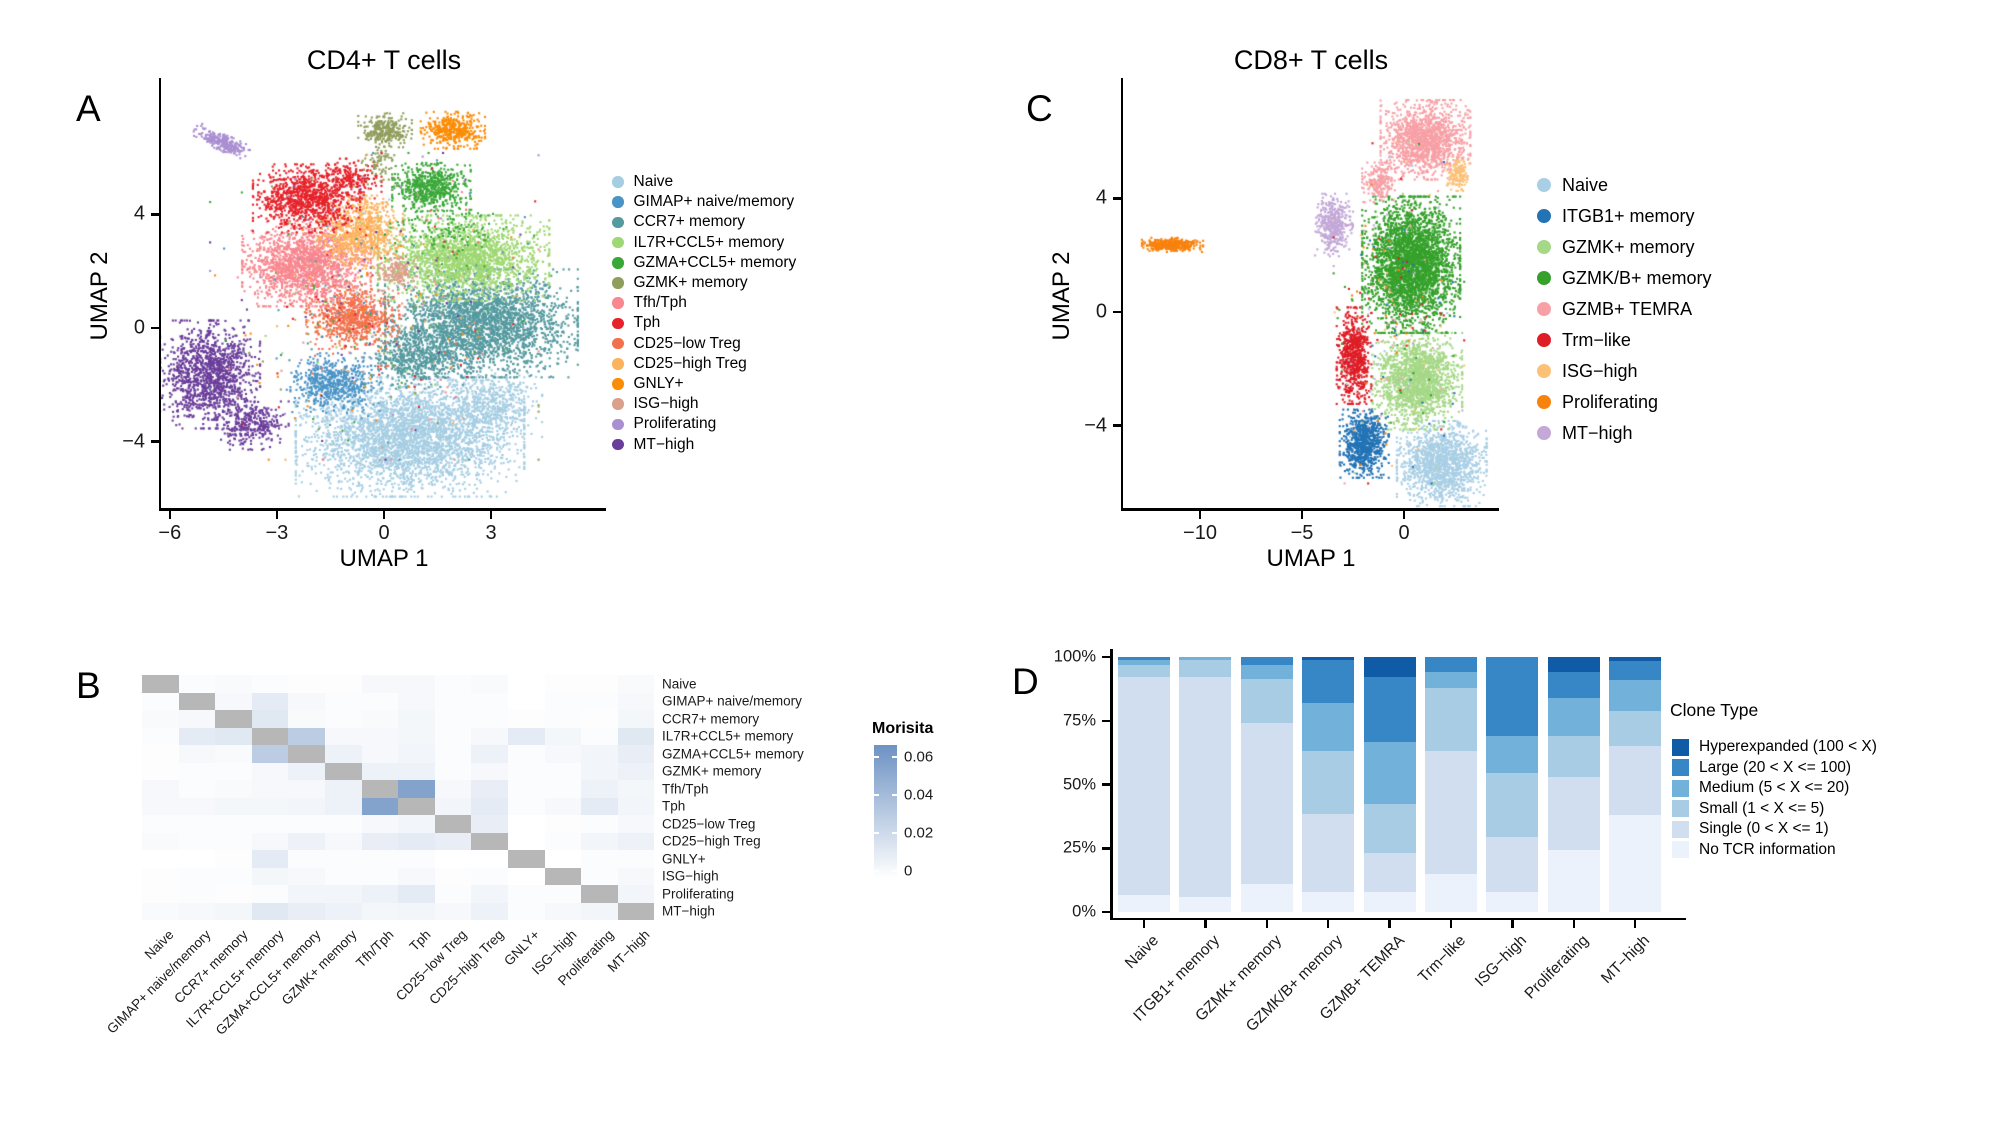 The width and height of the screenshot is (2000, 1125). I want to click on clone-legend-swatch, so click(1680, 850).